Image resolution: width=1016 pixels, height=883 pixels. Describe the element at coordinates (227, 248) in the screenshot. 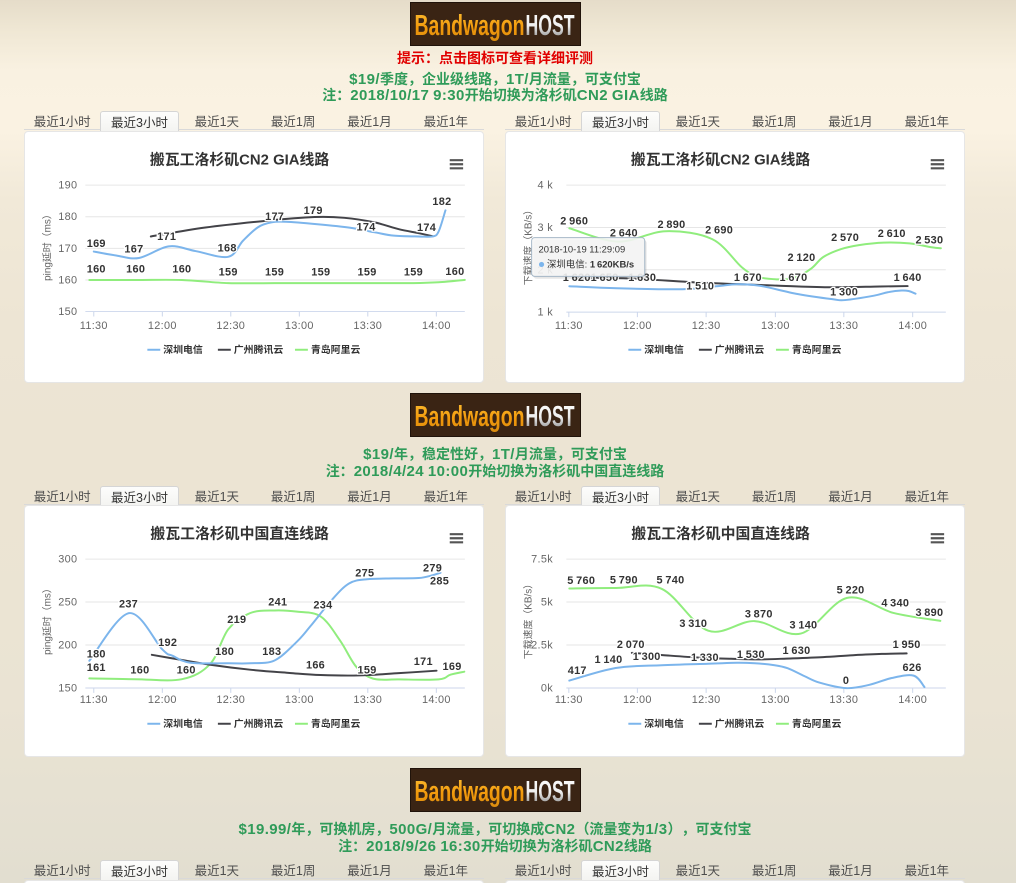

I see `svg-text: 168` at that location.